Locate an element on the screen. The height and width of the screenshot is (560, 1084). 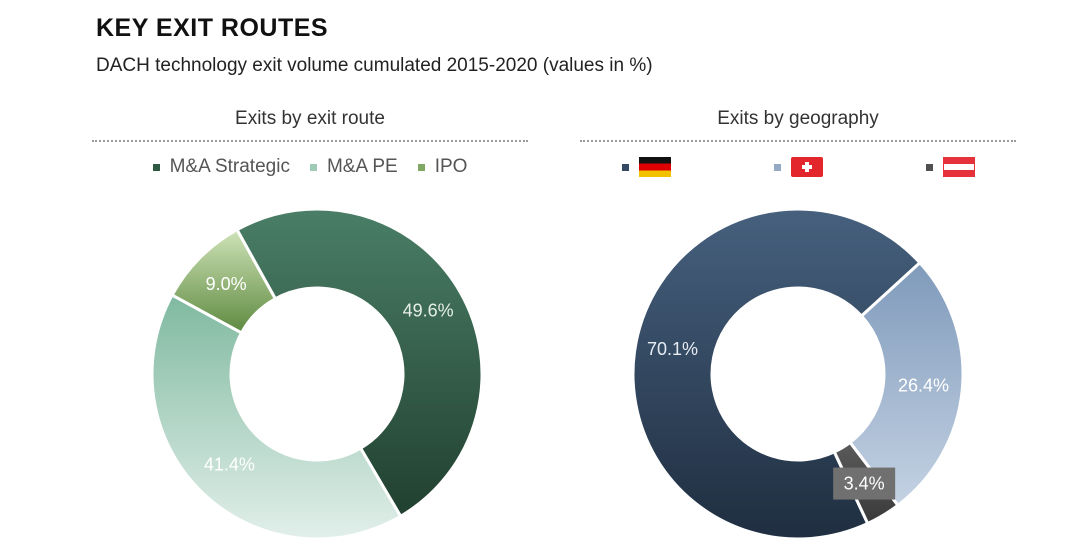
germany-flag-icon is located at coordinates (654, 167).